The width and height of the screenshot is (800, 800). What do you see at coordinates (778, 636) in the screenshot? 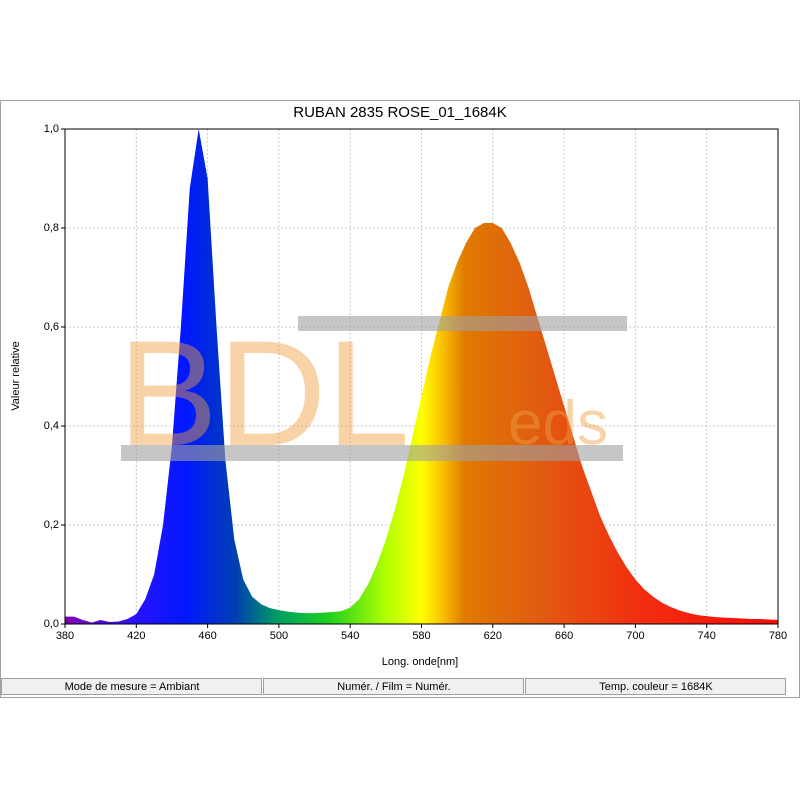
I see `x-tick-label: 780` at bounding box center [778, 636].